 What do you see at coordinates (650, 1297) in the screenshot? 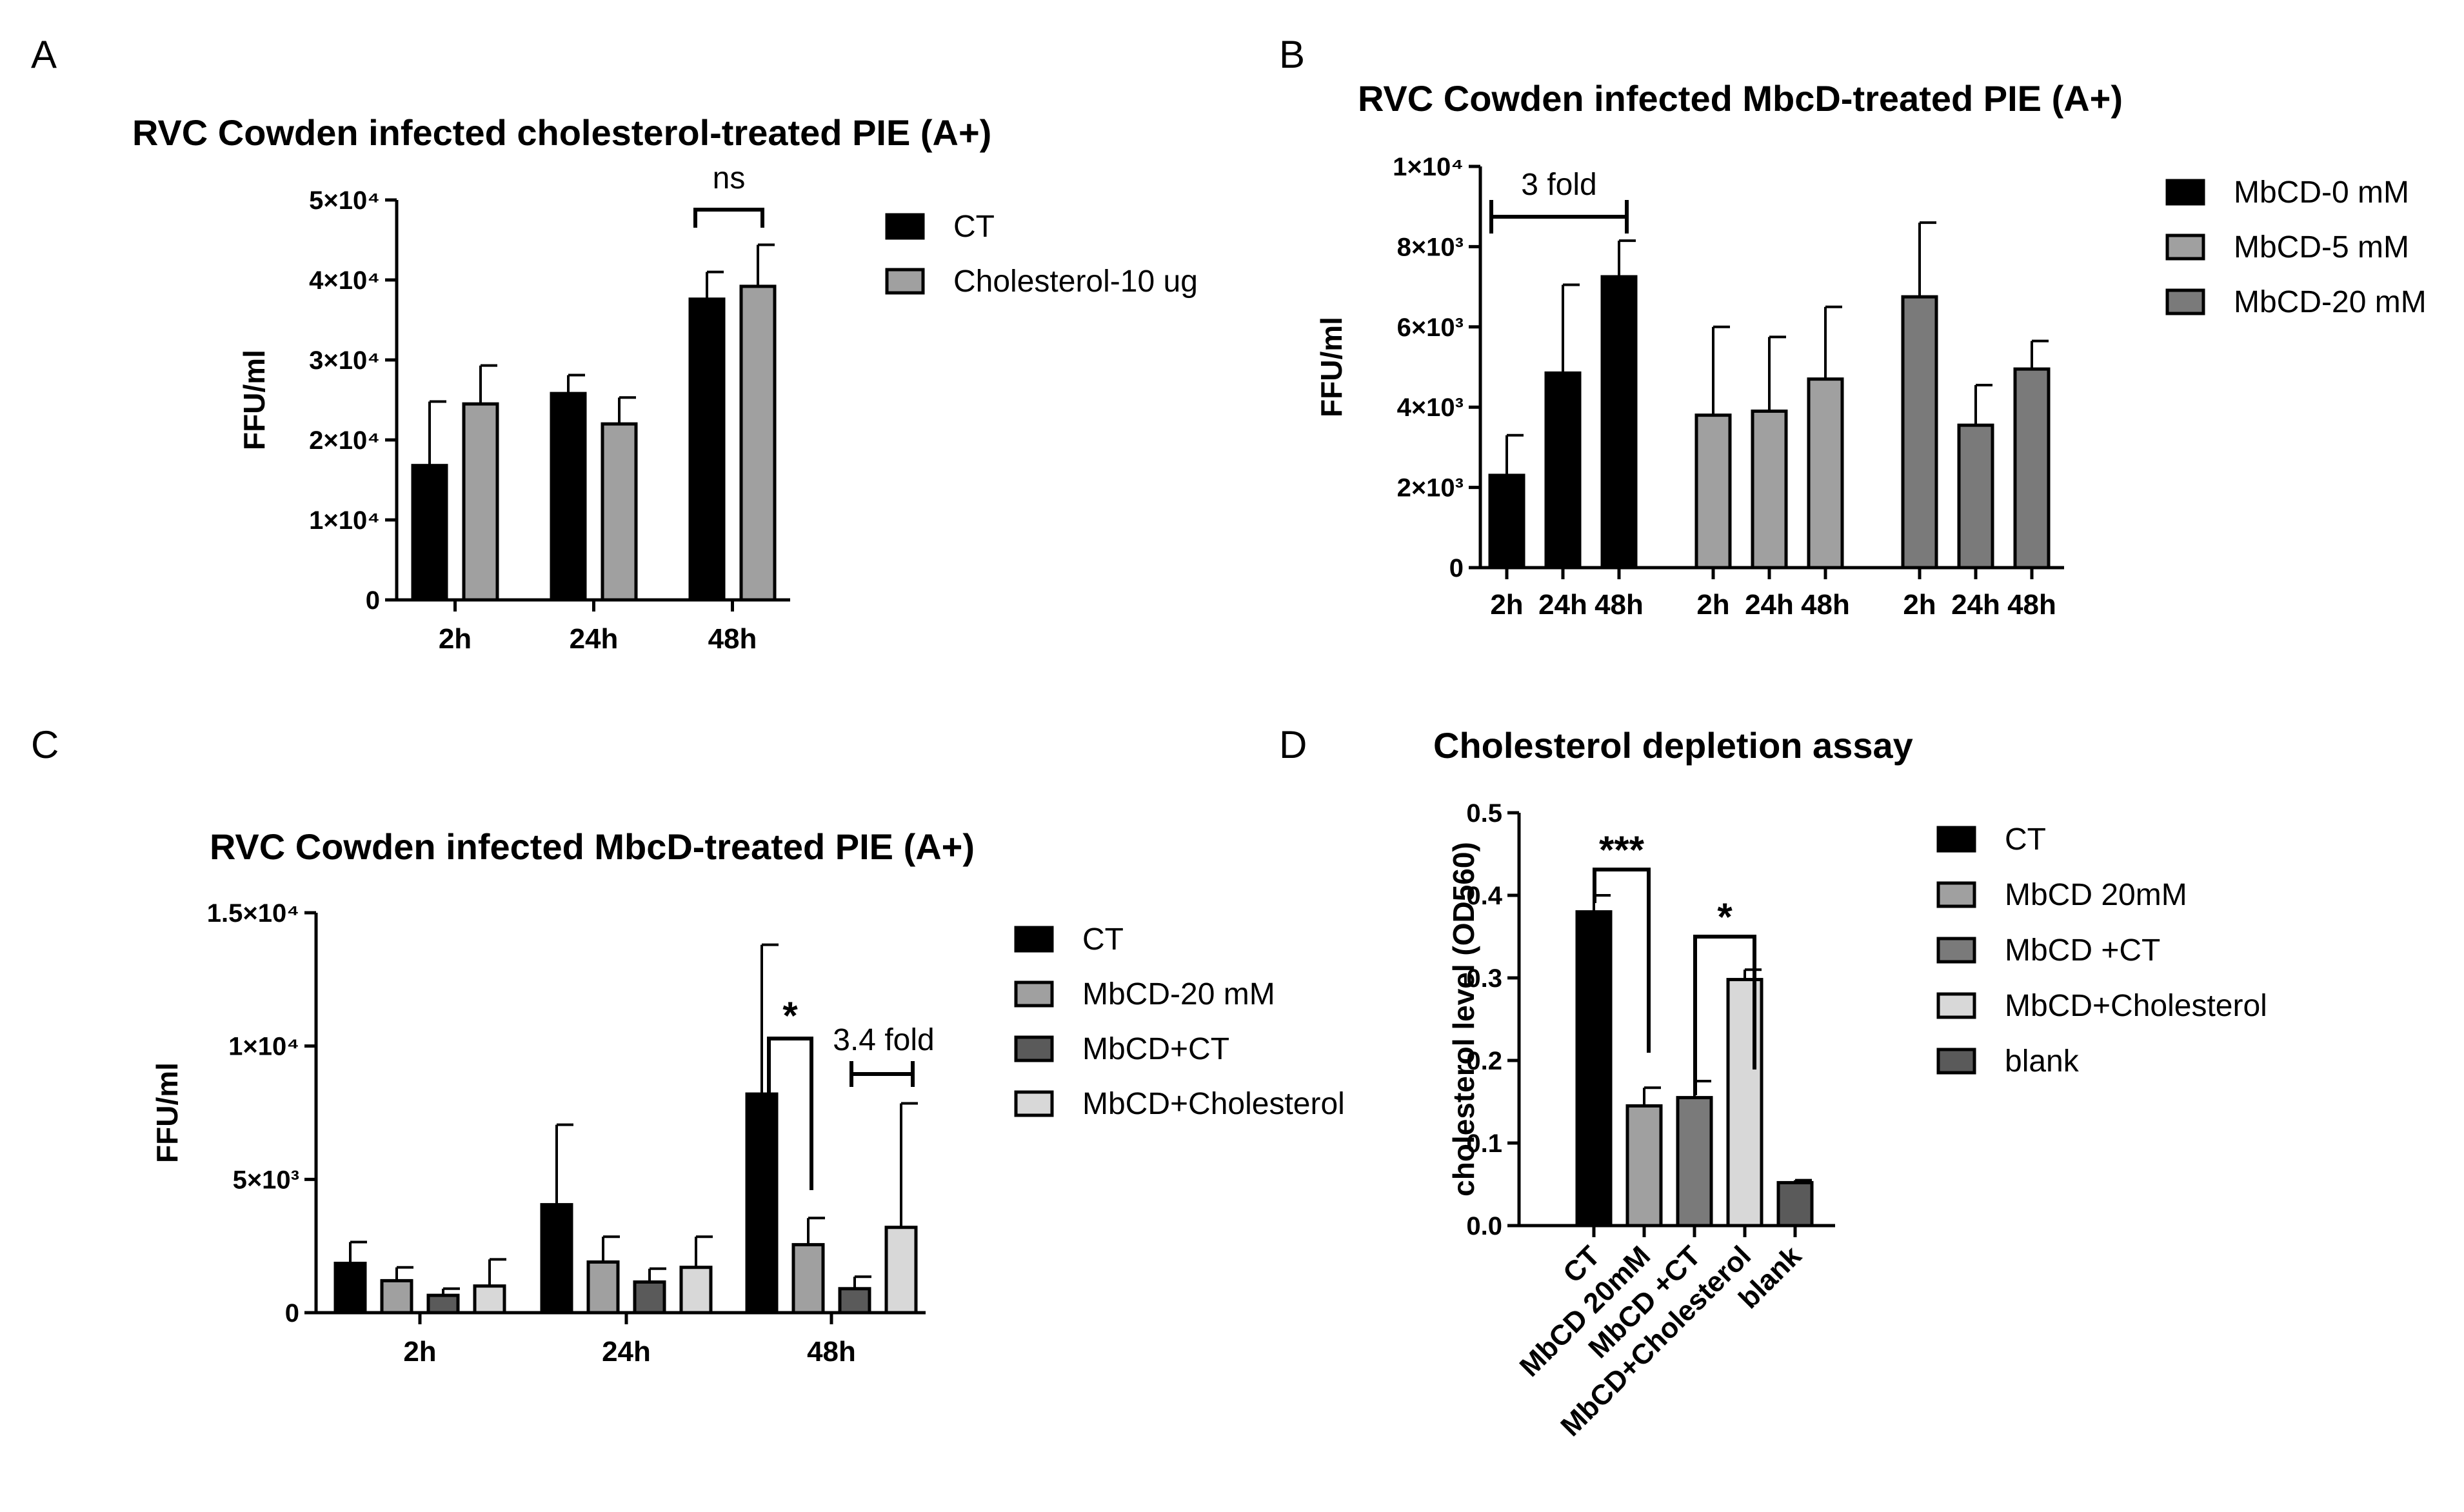
I see `c-mbcd-ct-24h-bar` at bounding box center [650, 1297].